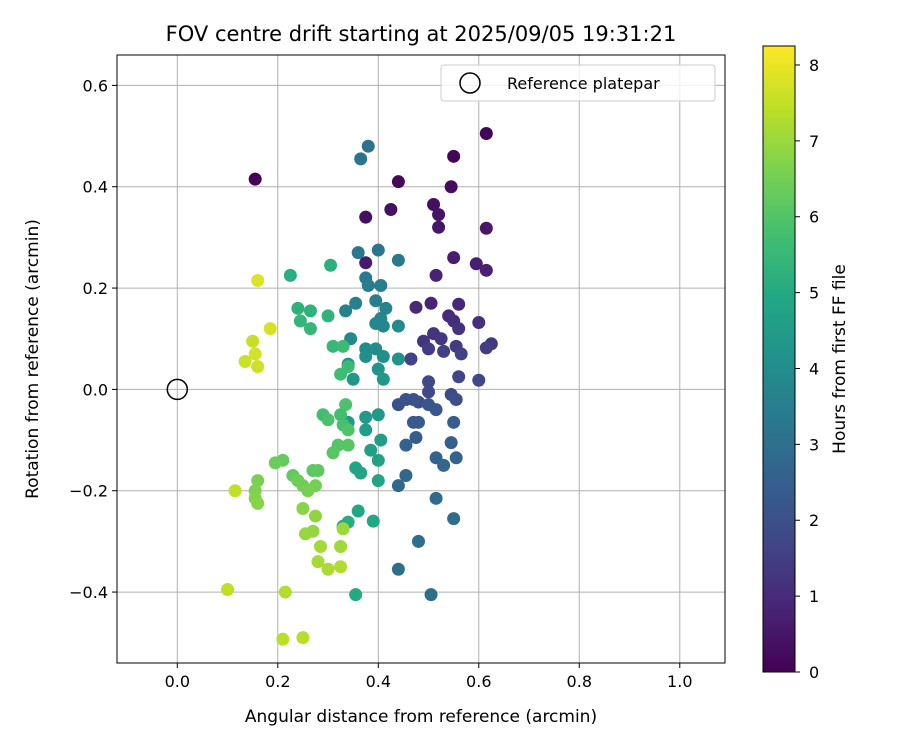 Image resolution: width=900 pixels, height=750 pixels. Describe the element at coordinates (421, 717) in the screenshot. I see `x-axis-label: Angular distance from reference (arcmin)` at that location.